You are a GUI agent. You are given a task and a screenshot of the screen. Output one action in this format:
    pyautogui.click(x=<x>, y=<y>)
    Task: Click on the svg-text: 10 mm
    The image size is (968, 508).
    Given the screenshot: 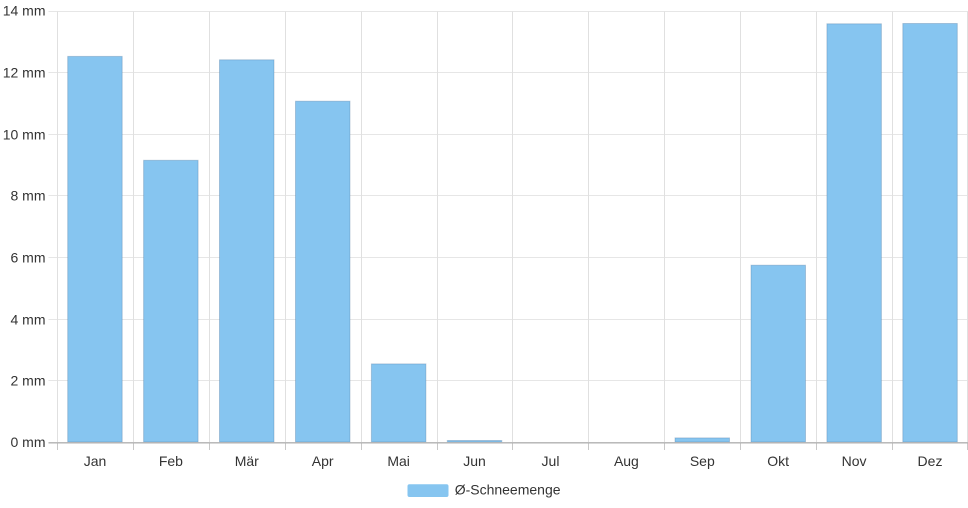 What is the action you would take?
    pyautogui.click(x=24, y=135)
    